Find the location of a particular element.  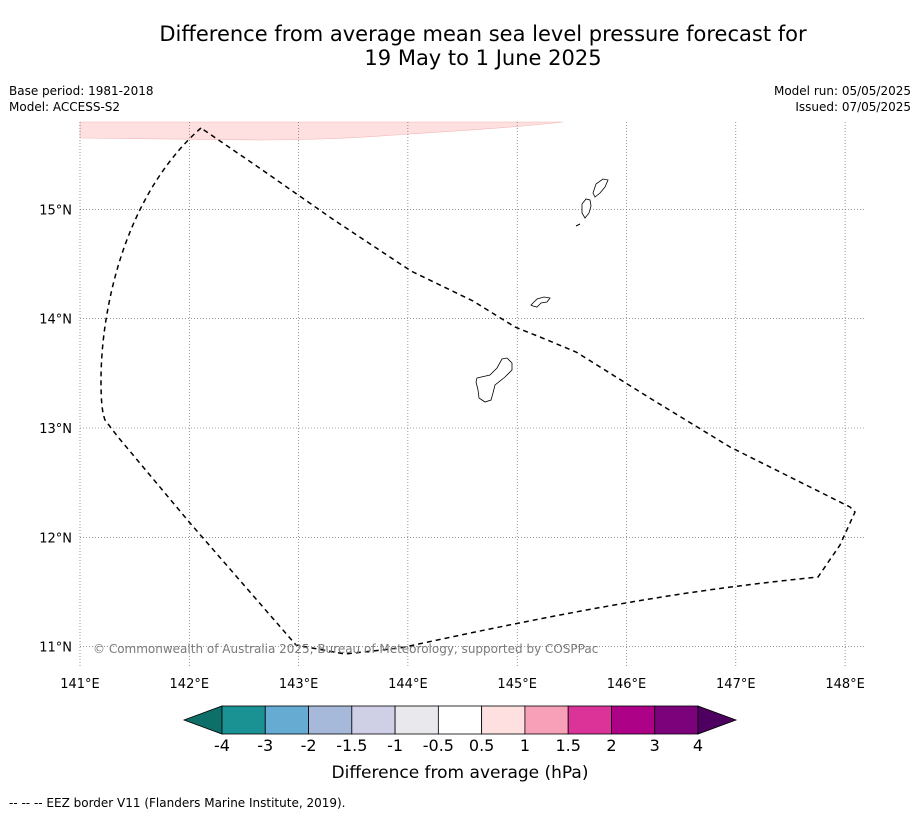

lon-tick-label: 146°E is located at coordinates (627, 684).